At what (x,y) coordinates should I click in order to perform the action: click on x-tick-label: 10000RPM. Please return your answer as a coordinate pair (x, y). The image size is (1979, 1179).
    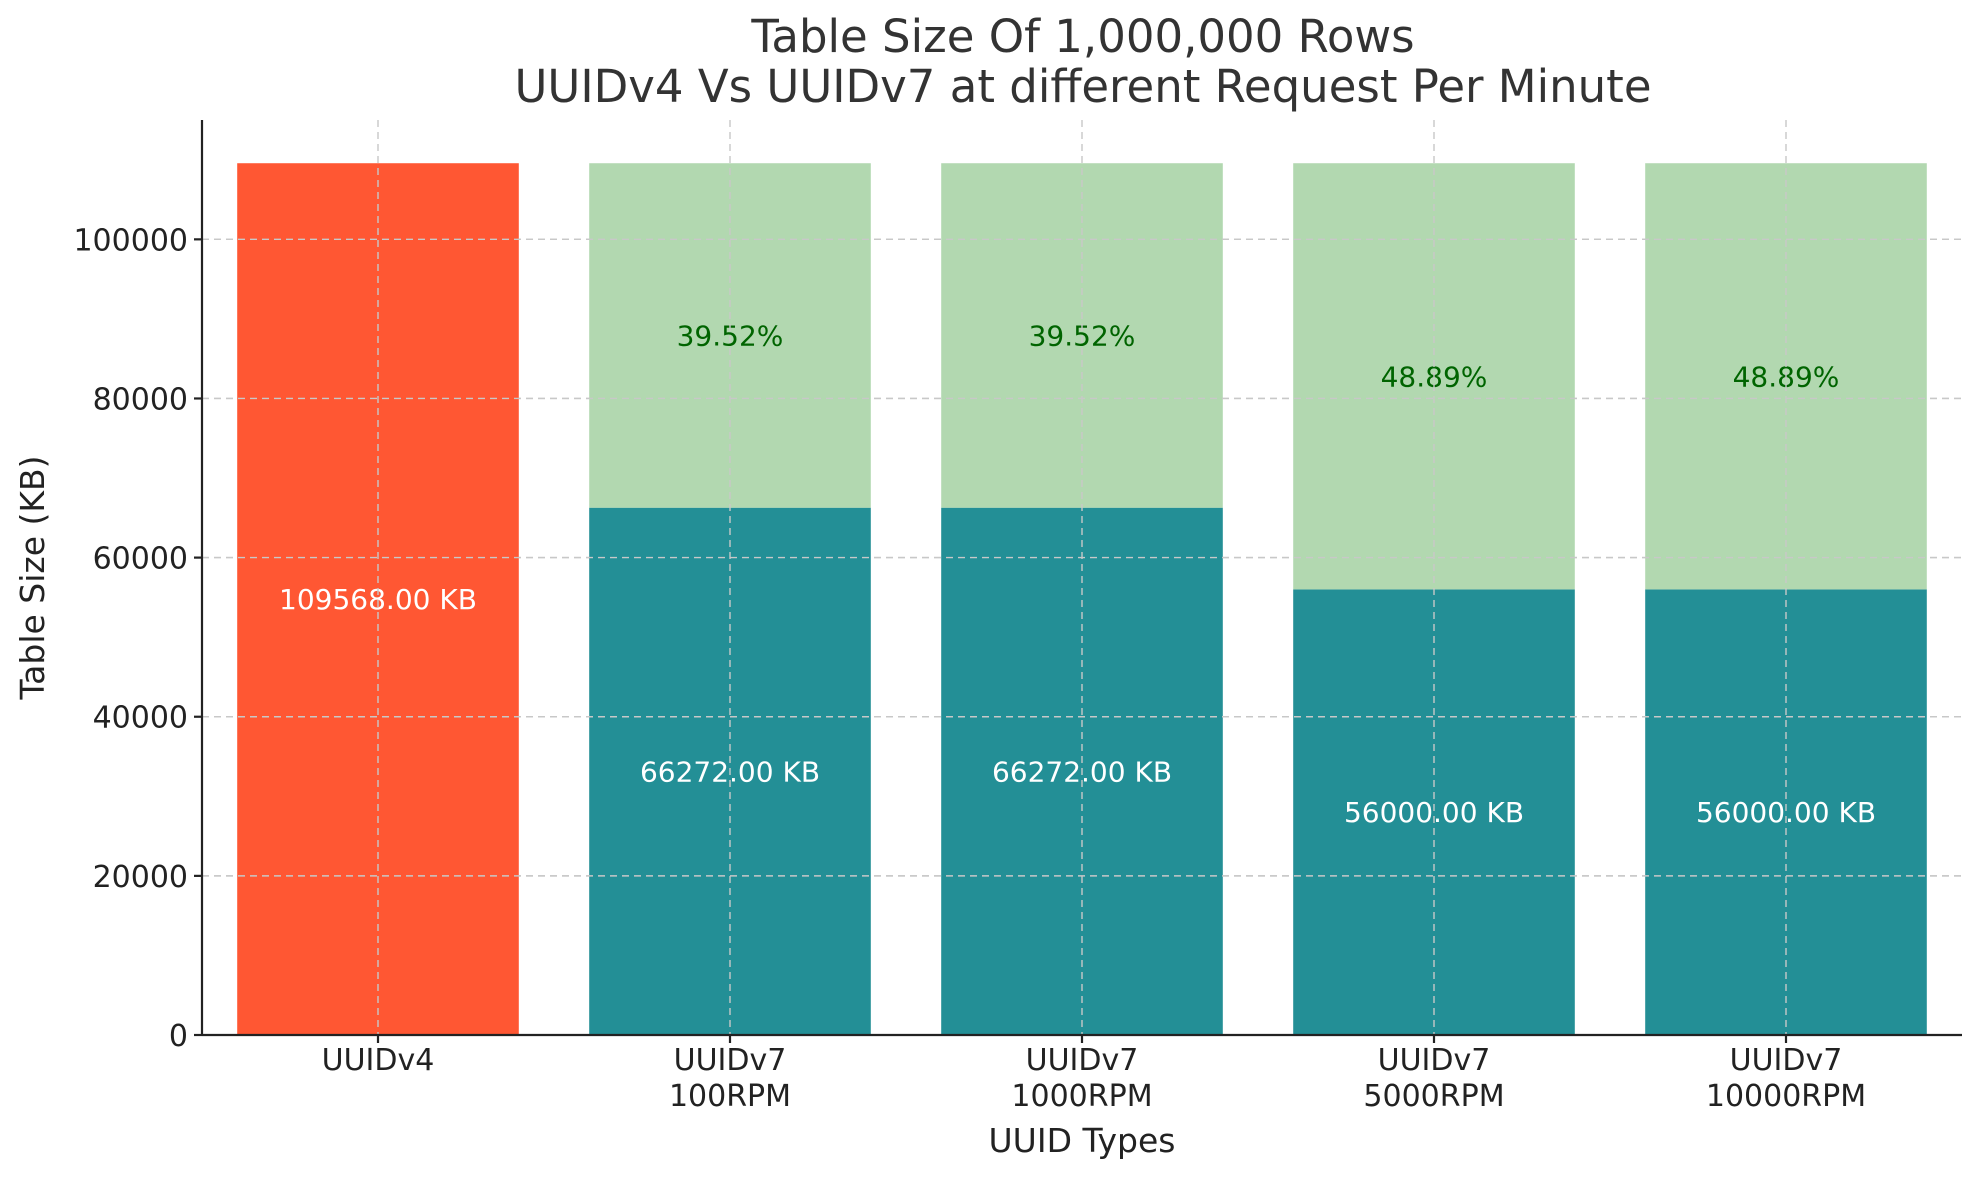
    Looking at the image, I should click on (1786, 1096).